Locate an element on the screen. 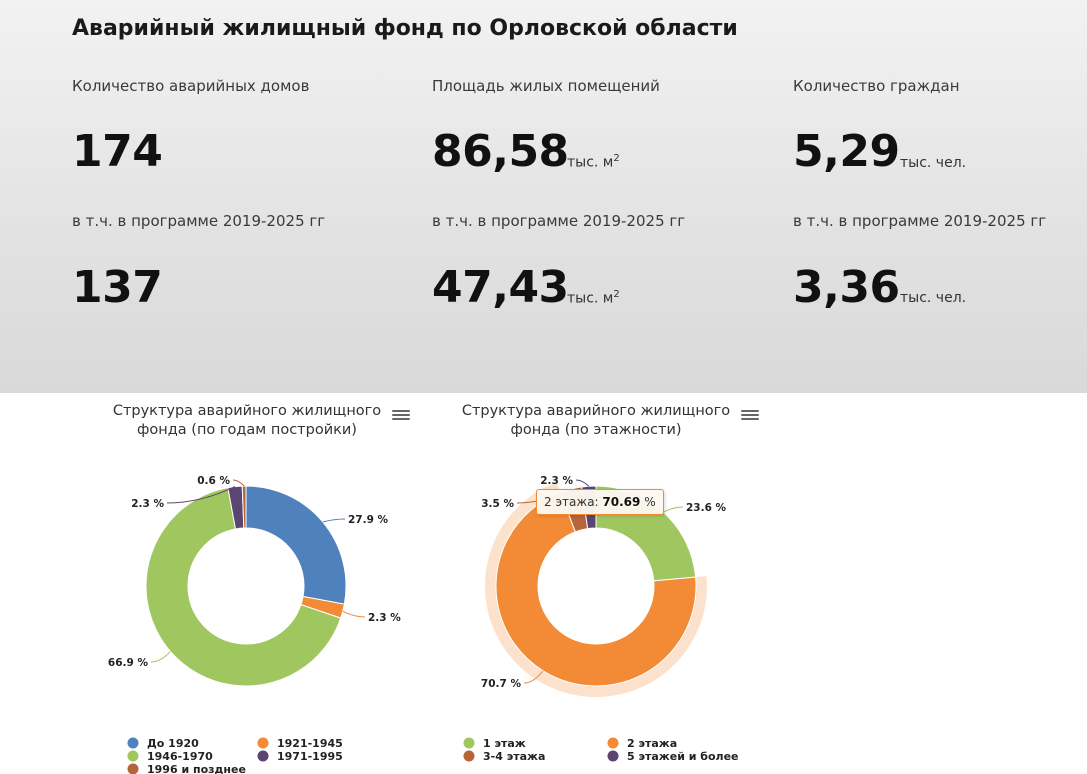 This screenshot has height=774, width=1087. legend-item-1-0: 1 этаж is located at coordinates (504, 743).